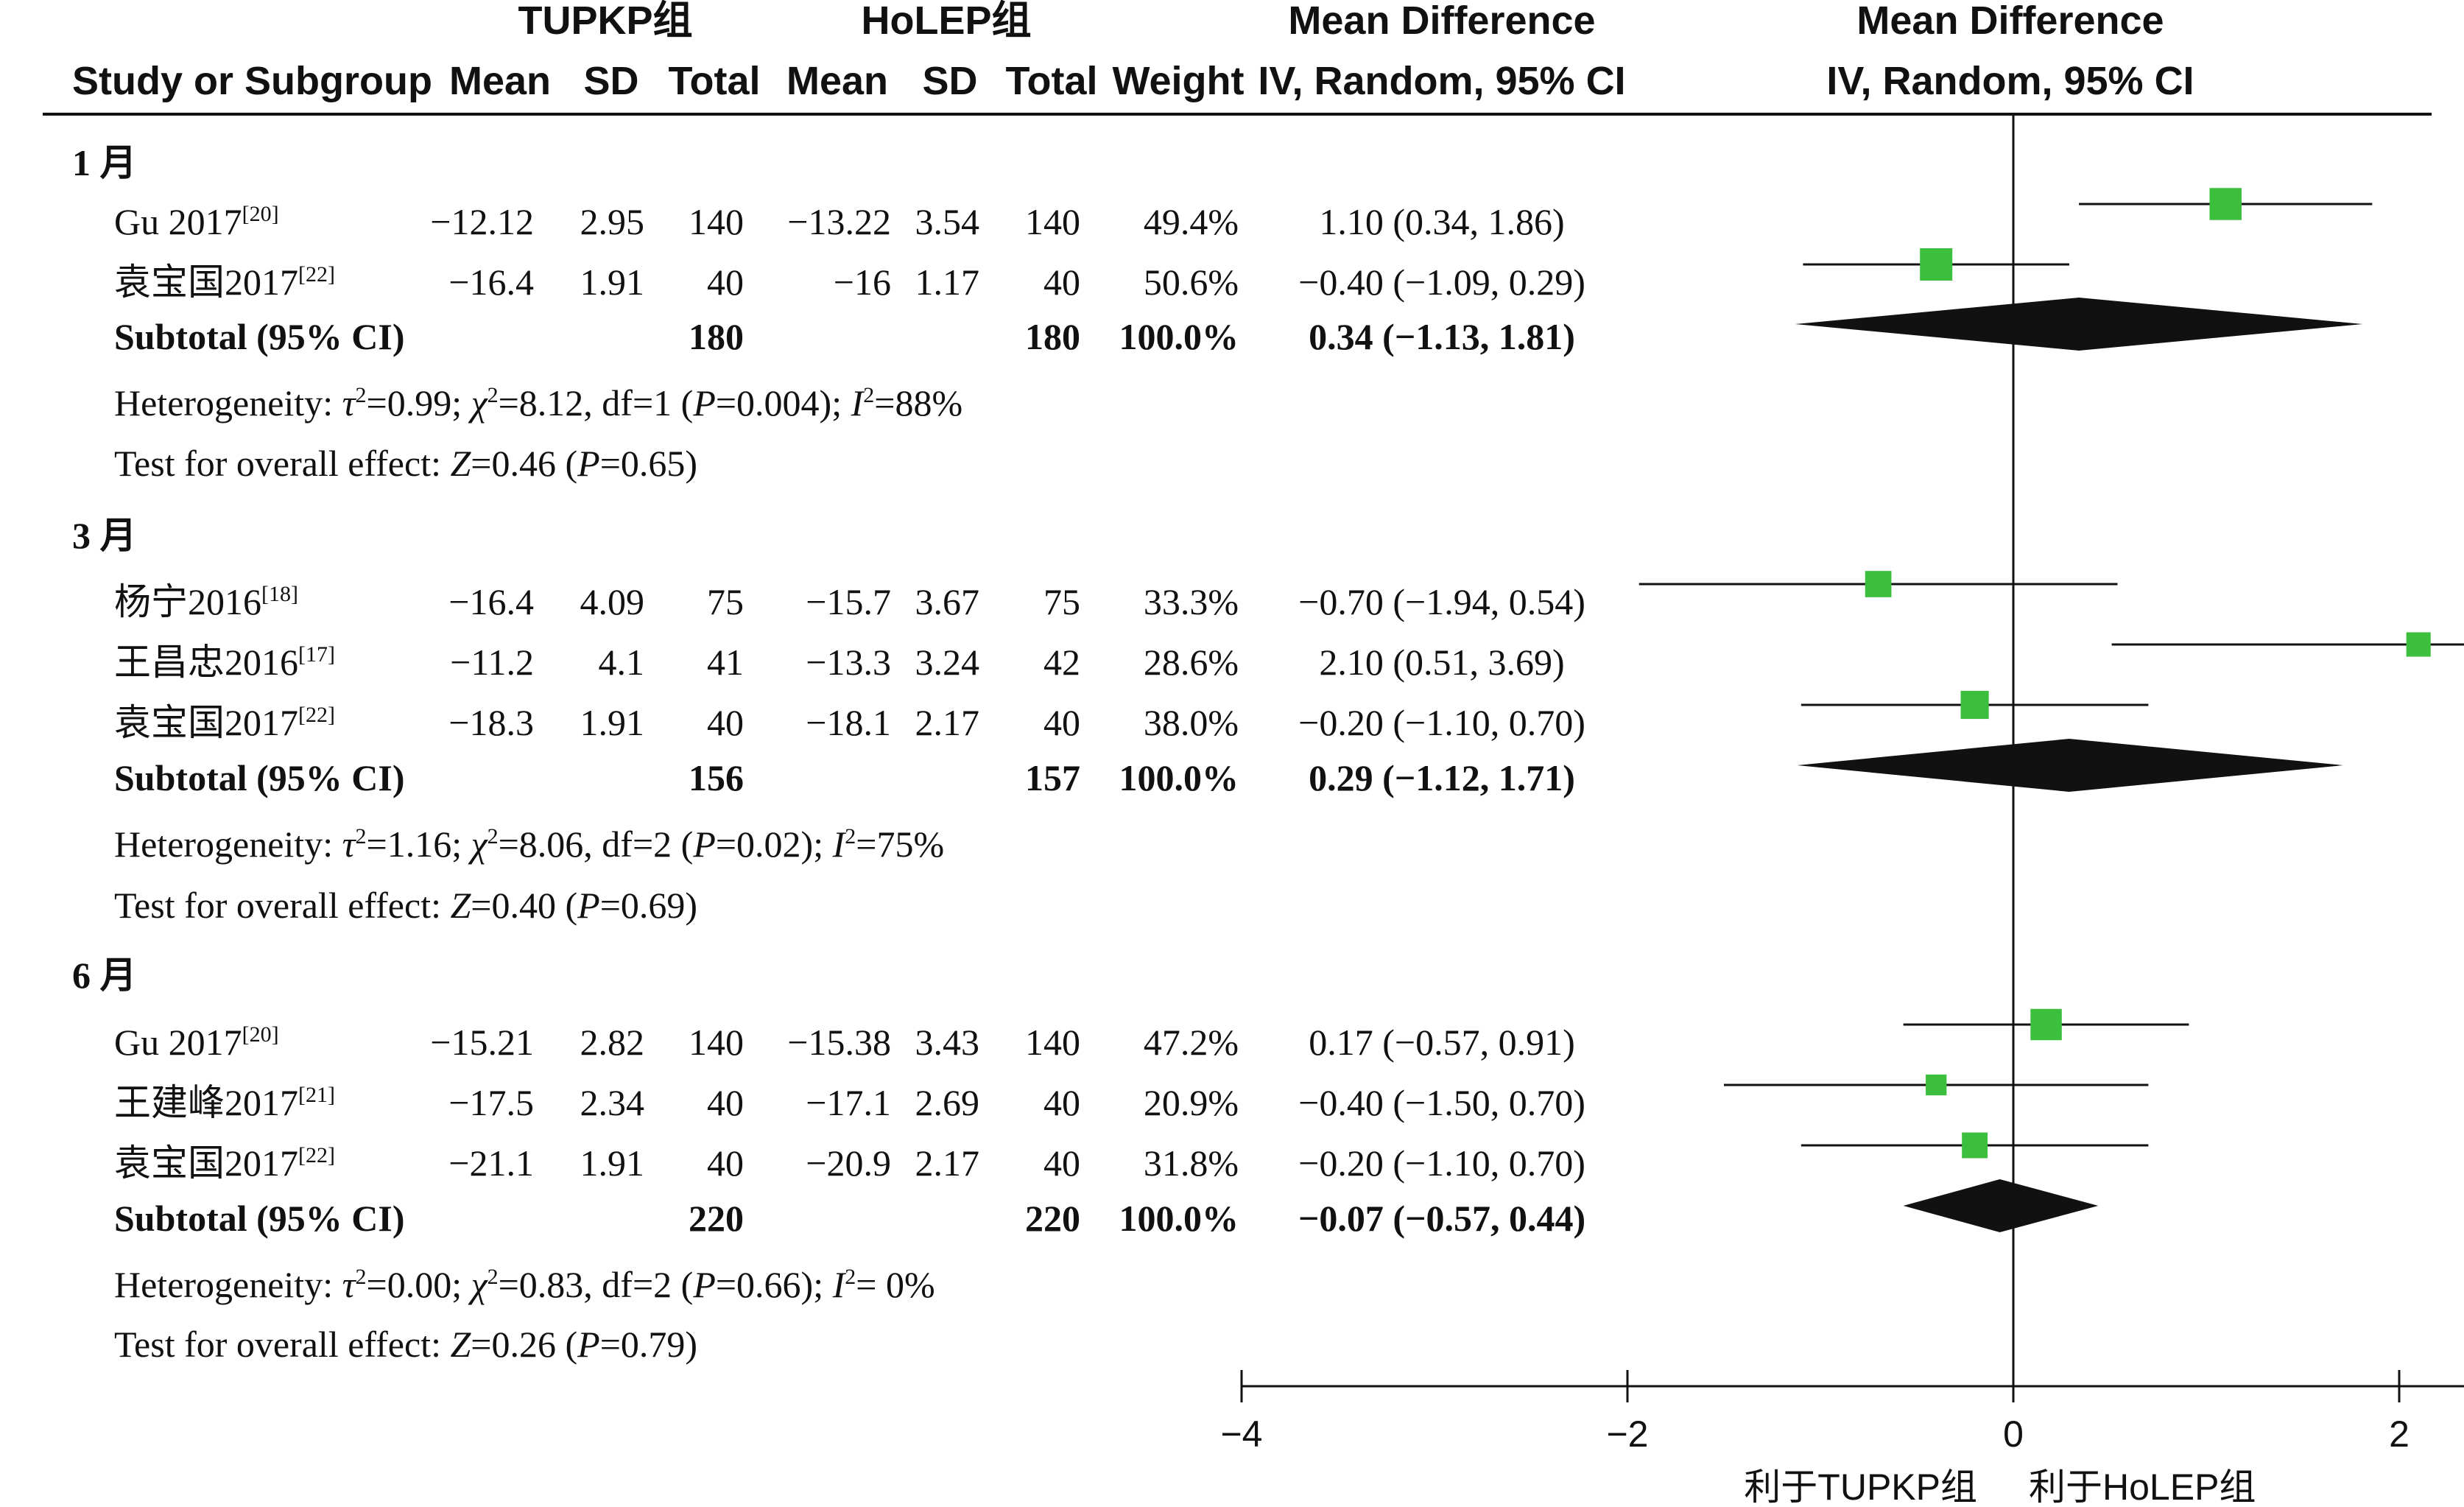  Describe the element at coordinates (610, 81) in the screenshot. I see `sd1-header: SD` at that location.